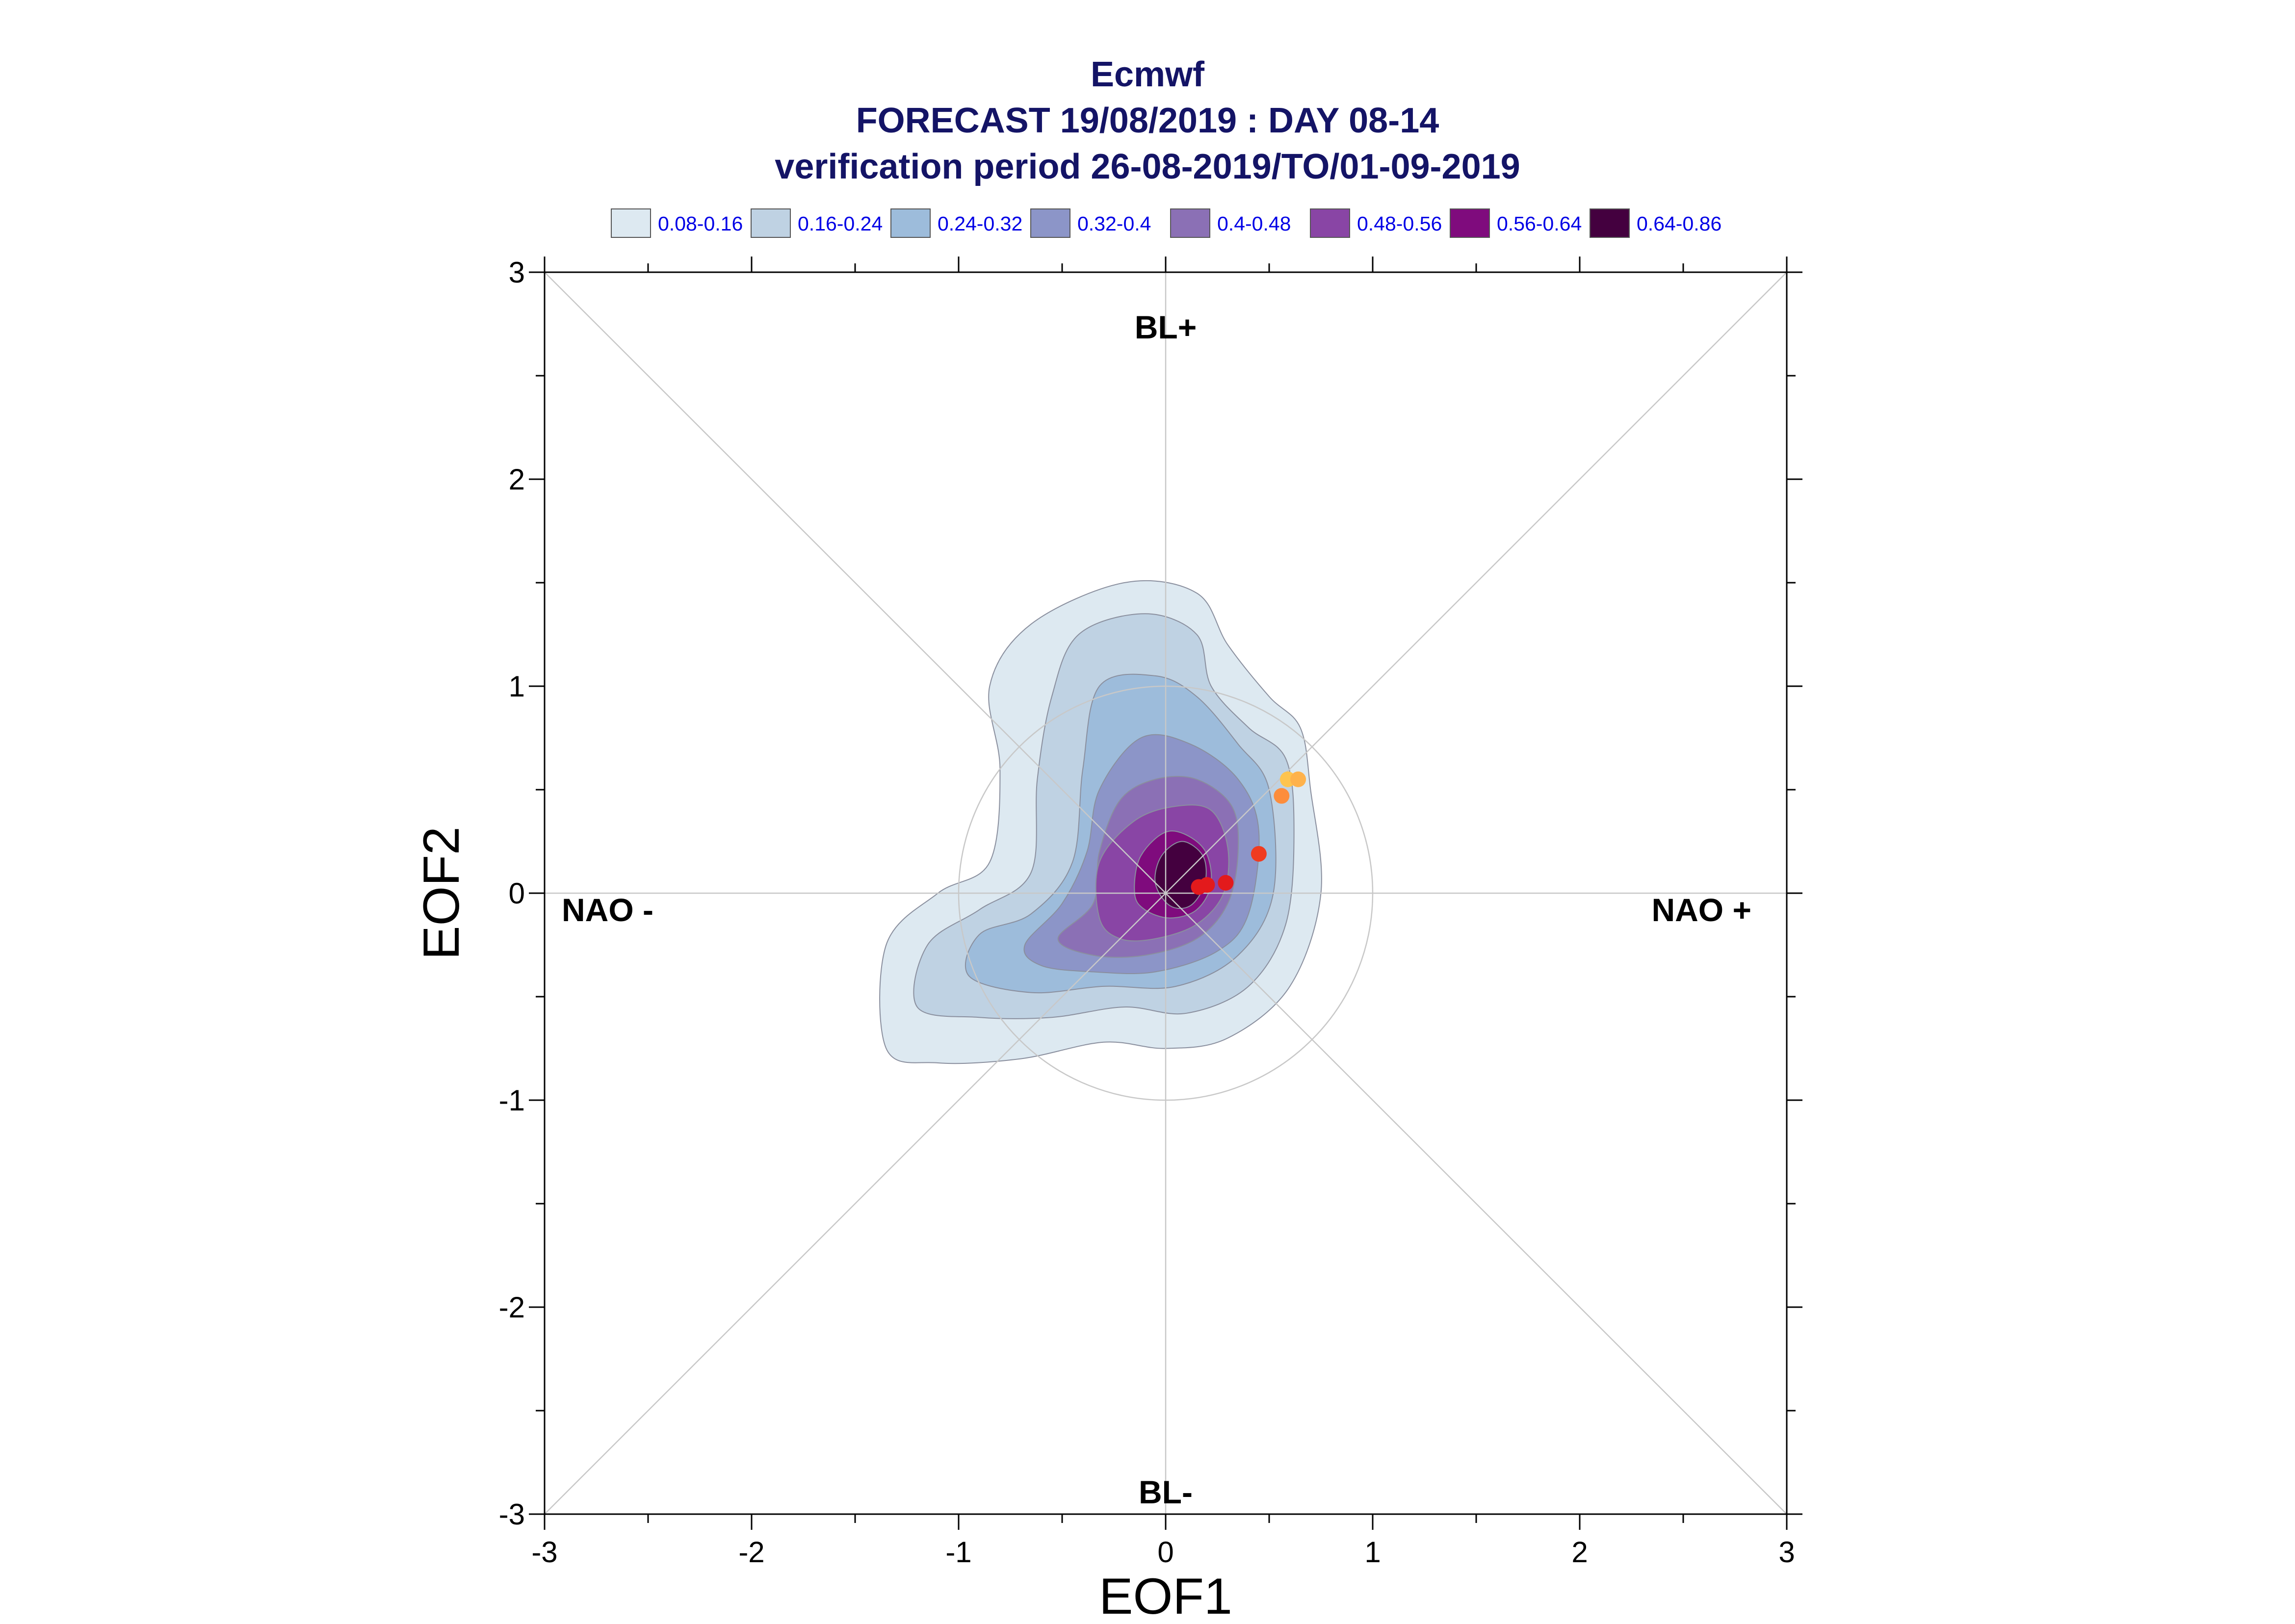 The height and width of the screenshot is (1624, 2295). What do you see at coordinates (958, 1552) in the screenshot?
I see `x-tick-label: -1` at bounding box center [958, 1552].